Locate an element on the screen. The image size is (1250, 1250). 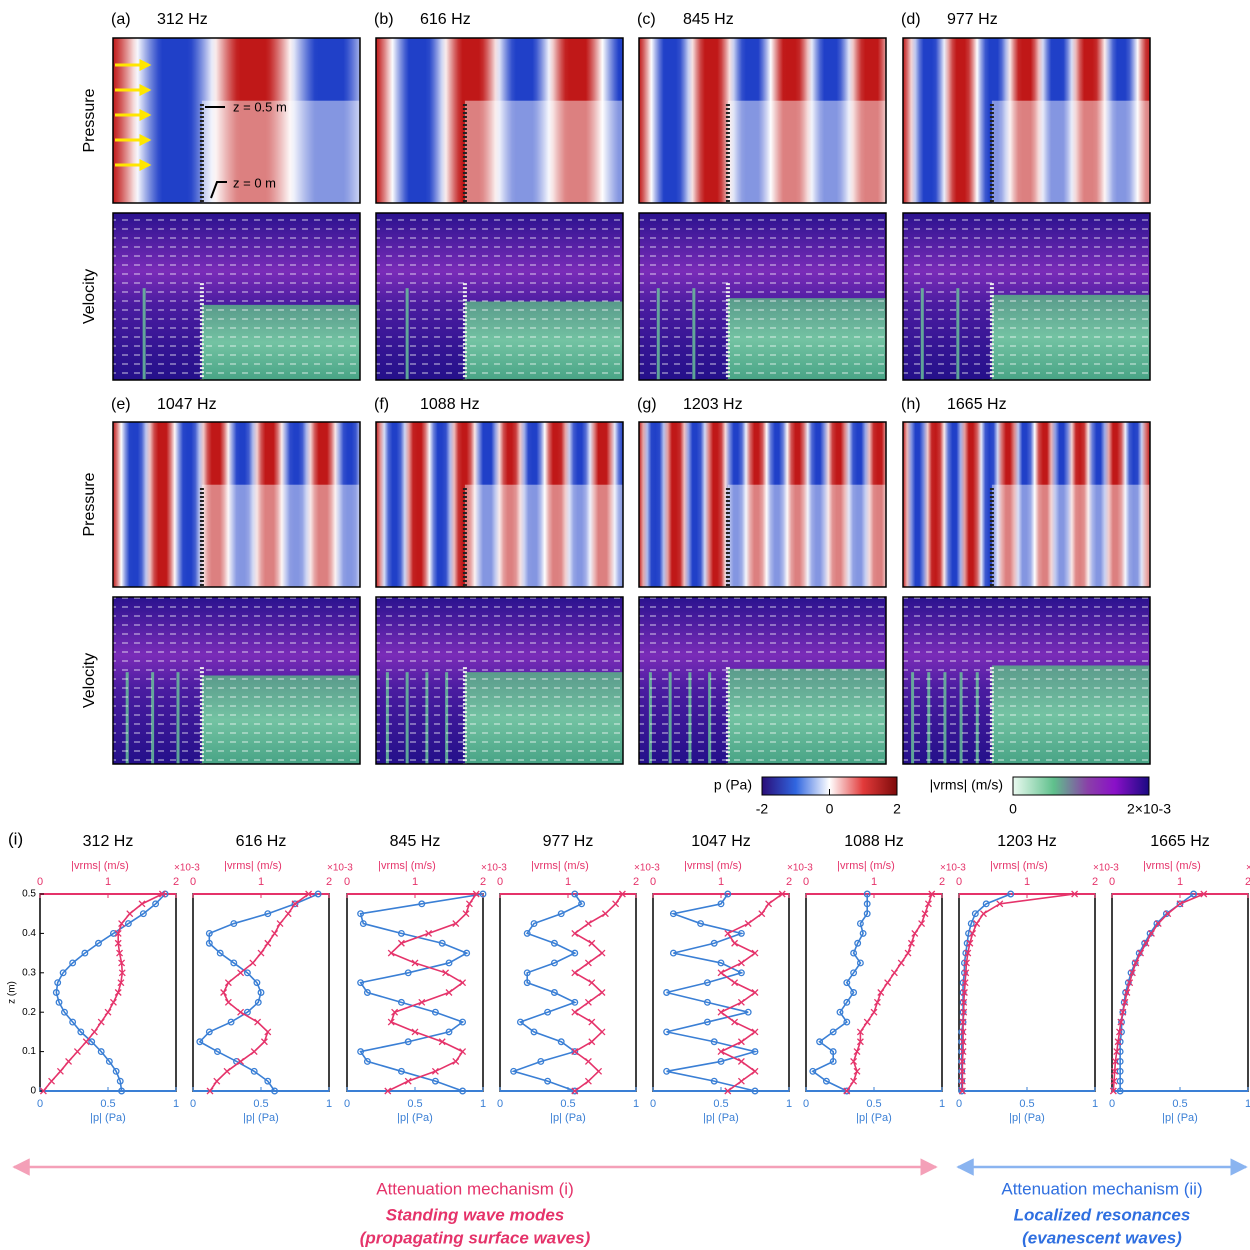
x2-tick-label: 0 is located at coordinates (500, 882).